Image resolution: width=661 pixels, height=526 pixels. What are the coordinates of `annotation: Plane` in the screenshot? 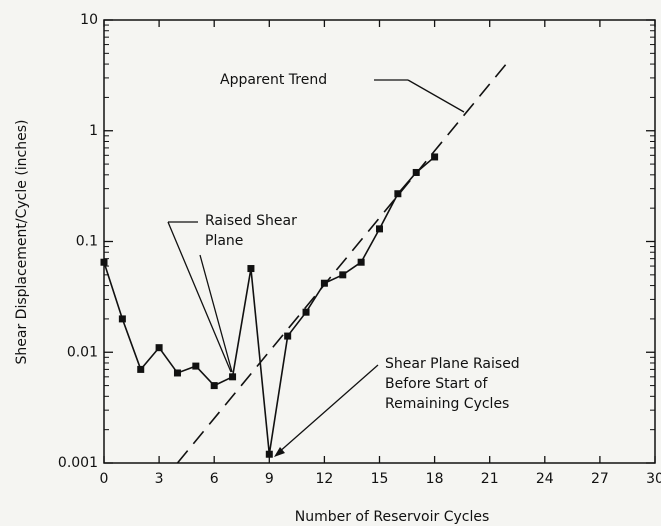 It's located at (224, 241).